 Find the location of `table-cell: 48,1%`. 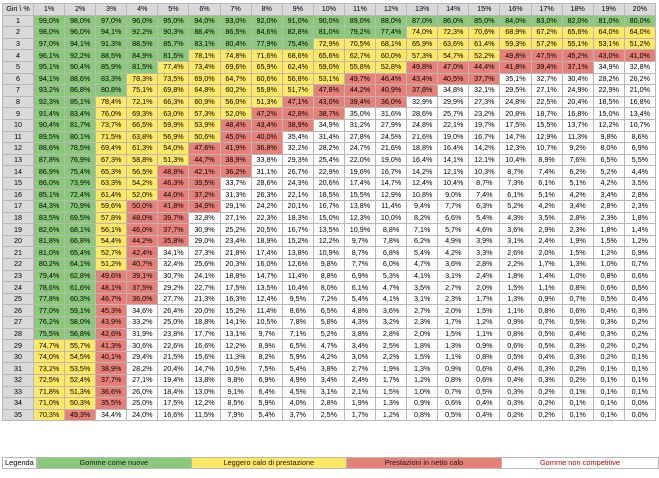

table-cell: 48,1% is located at coordinates (111, 287).